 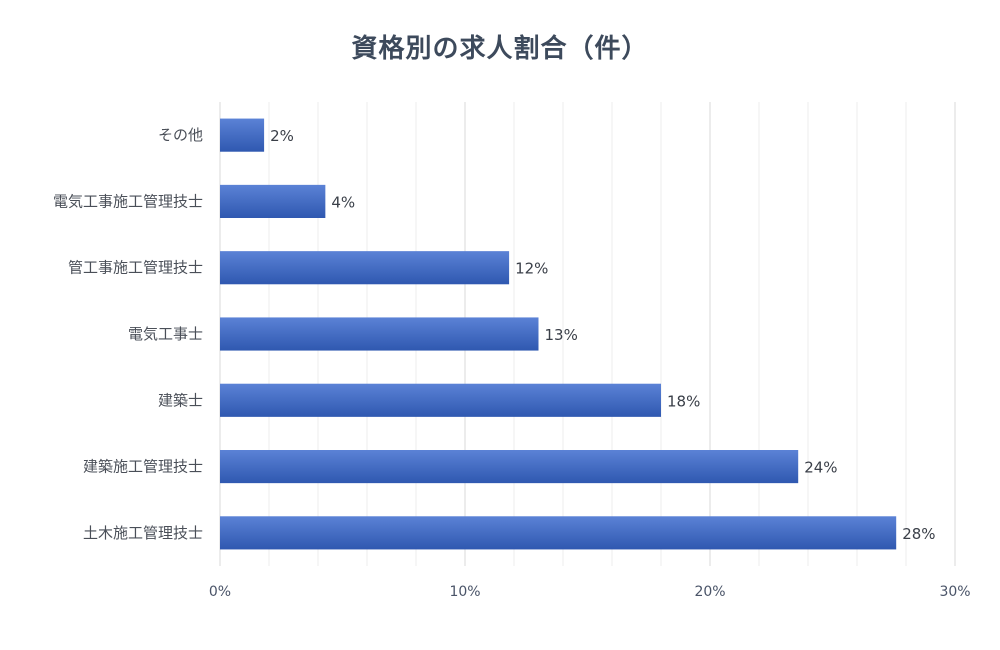 What do you see at coordinates (954, 592) in the screenshot?
I see `x-tick-label: 30%` at bounding box center [954, 592].